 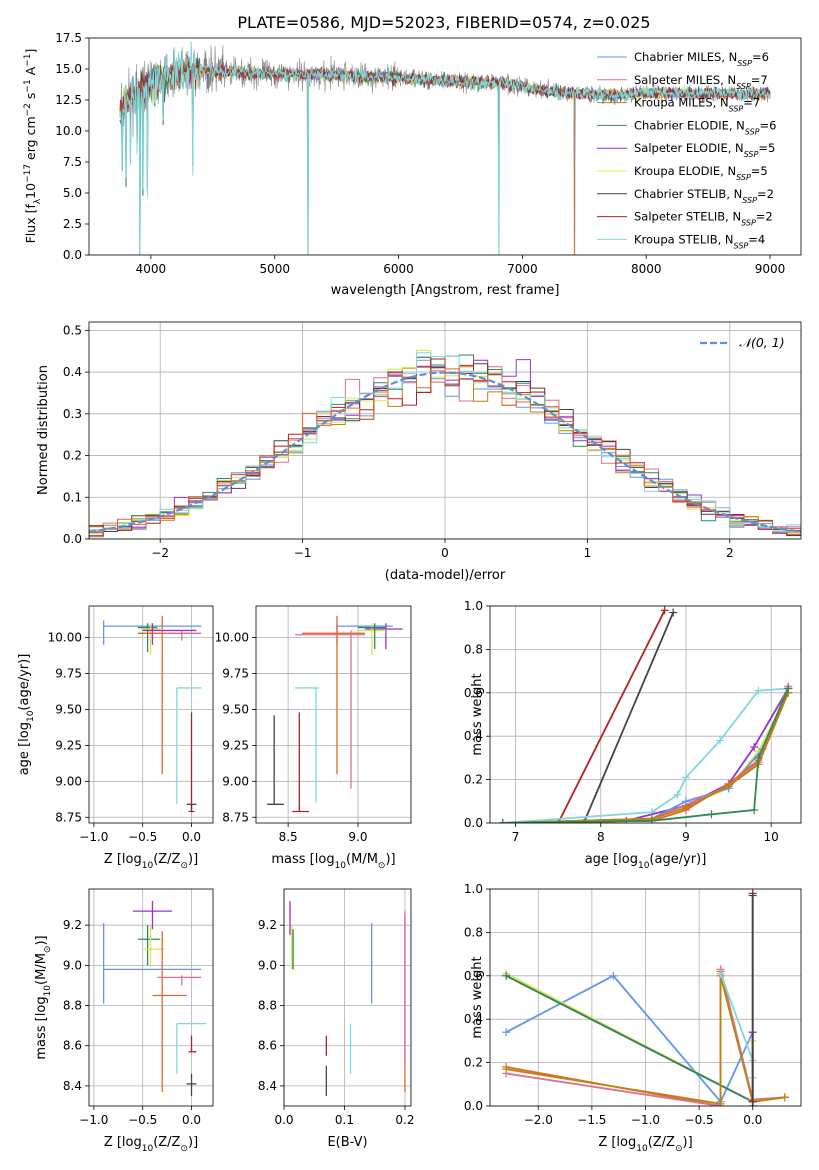 I want to click on y-axis-label-part: ⊙, so click(x=48, y=950).